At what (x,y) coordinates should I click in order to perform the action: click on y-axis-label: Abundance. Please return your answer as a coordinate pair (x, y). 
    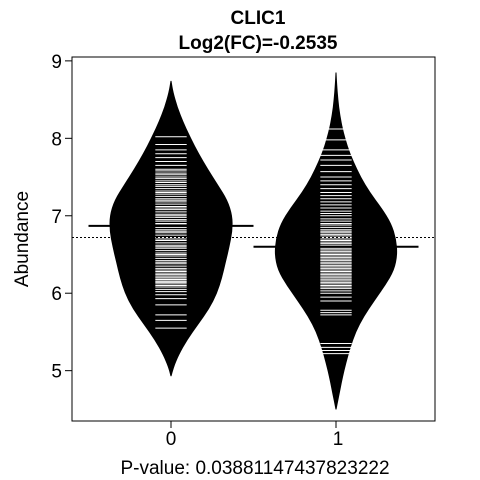
    Looking at the image, I should click on (22, 239).